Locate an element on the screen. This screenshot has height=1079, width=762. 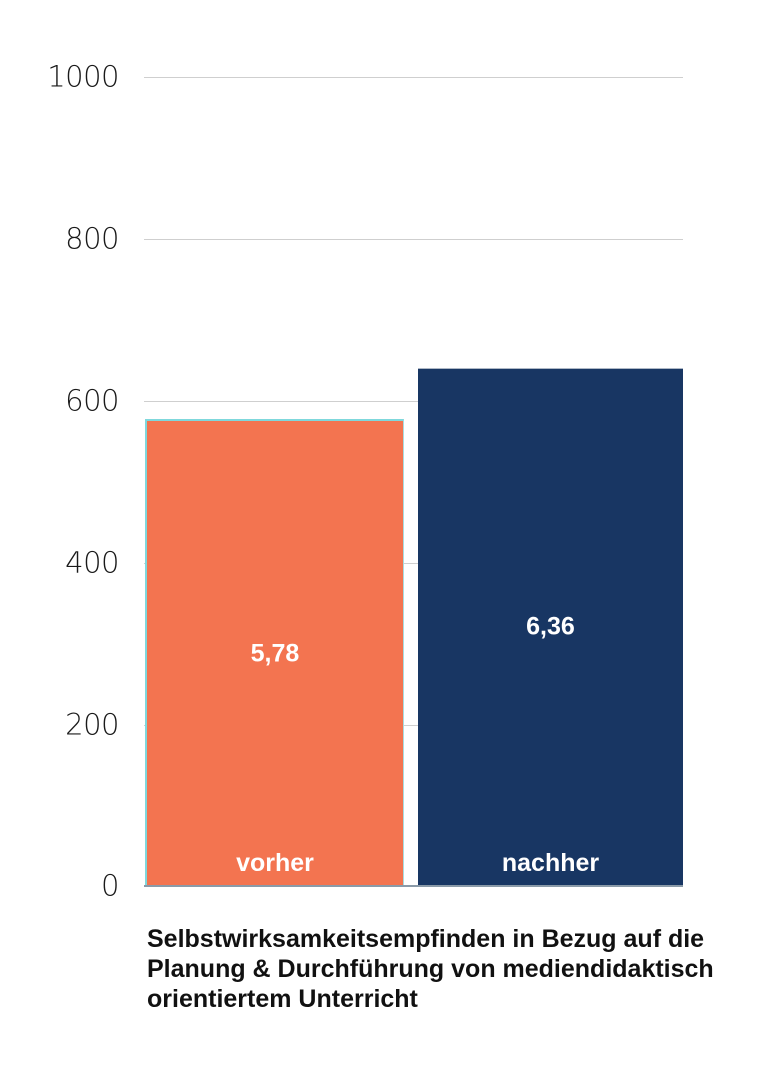
bar-vorher: 5,78 vorher is located at coordinates (274, 652).